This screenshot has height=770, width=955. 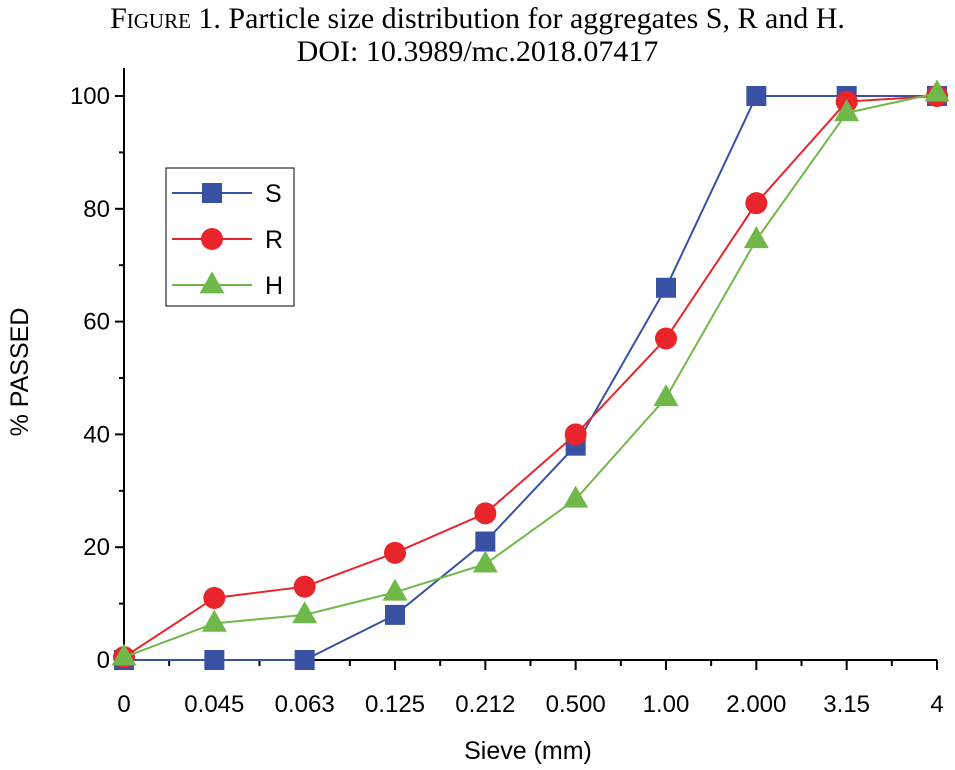 What do you see at coordinates (273, 194) in the screenshot?
I see `legend-label-s: S` at bounding box center [273, 194].